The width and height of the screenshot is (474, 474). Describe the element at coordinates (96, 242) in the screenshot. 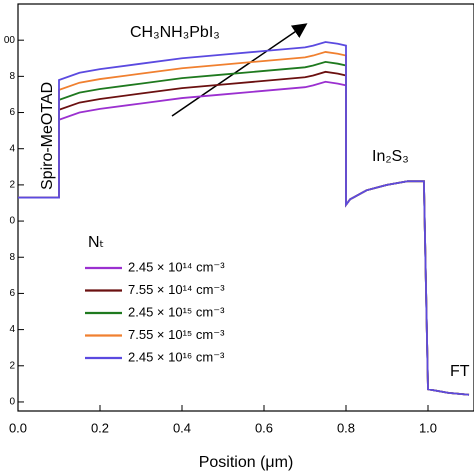

I see `legend-title: Nₜ` at that location.